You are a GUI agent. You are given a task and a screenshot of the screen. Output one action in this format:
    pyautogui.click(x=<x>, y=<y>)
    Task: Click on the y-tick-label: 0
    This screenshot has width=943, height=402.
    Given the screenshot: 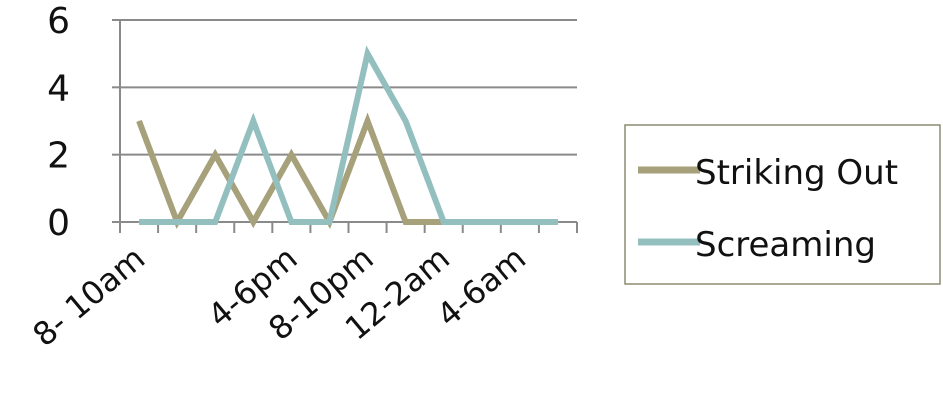 What is the action you would take?
    pyautogui.click(x=58, y=223)
    